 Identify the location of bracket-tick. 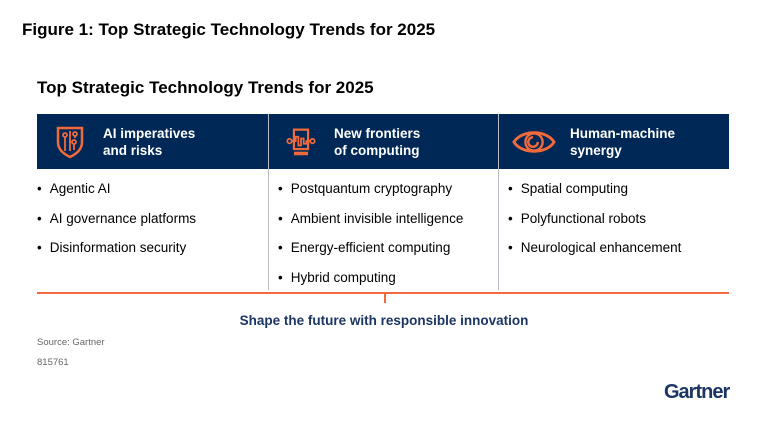
(385, 297).